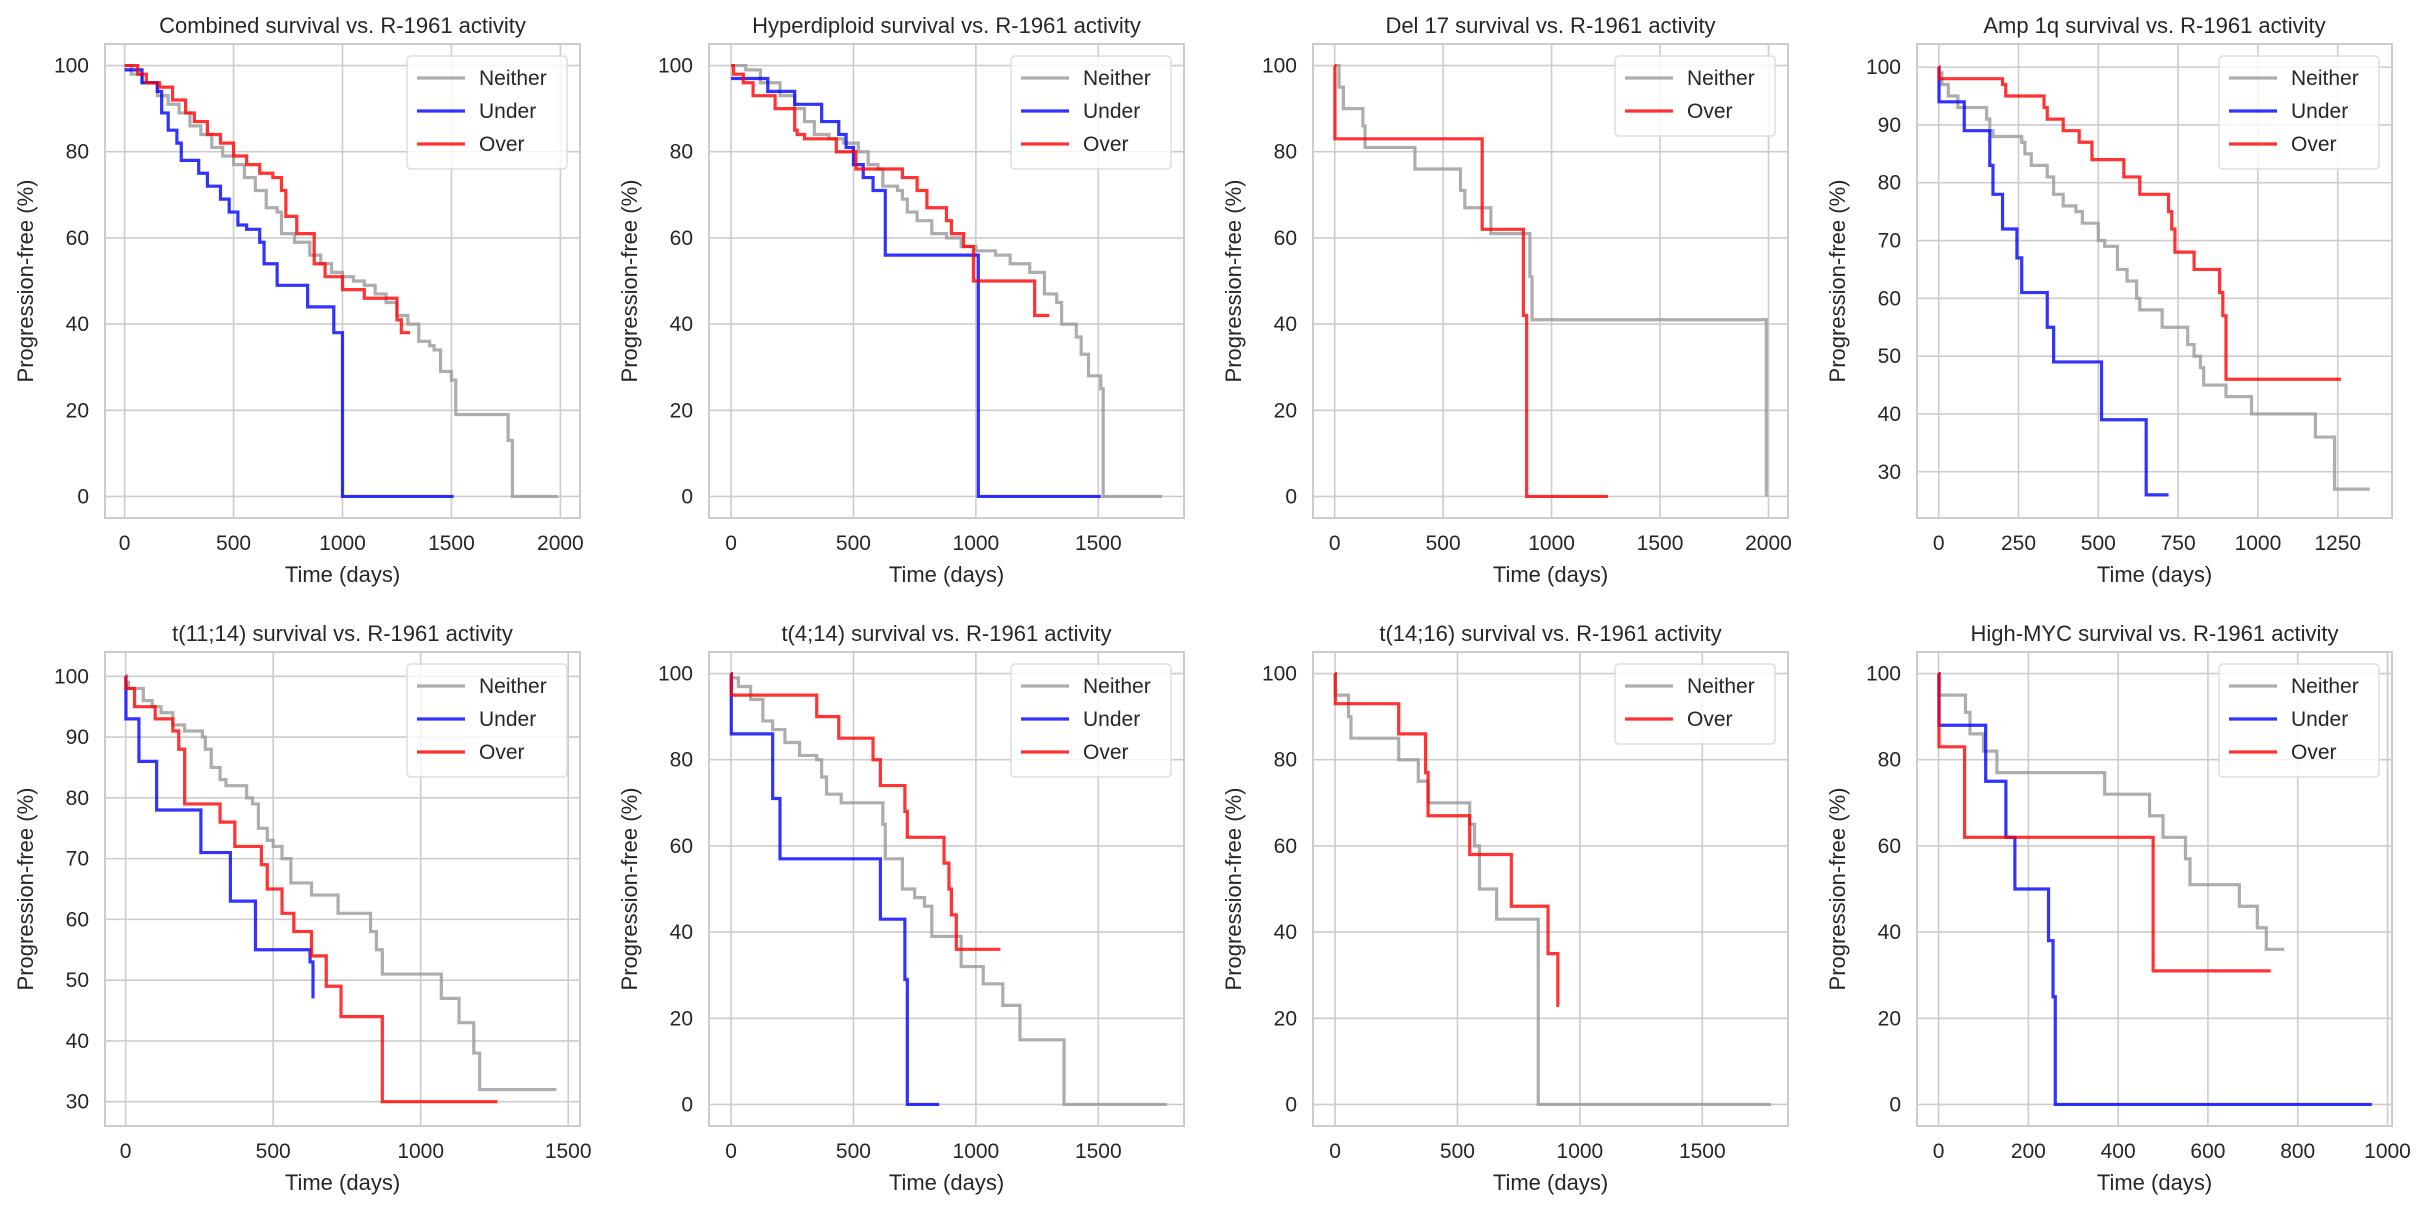 This screenshot has height=1218, width=2418. What do you see at coordinates (77, 859) in the screenshot?
I see `y-tick-label: 70` at bounding box center [77, 859].